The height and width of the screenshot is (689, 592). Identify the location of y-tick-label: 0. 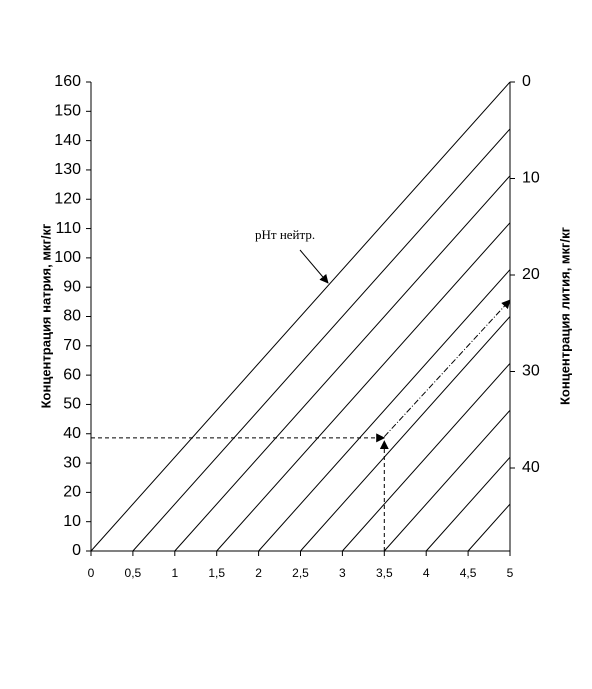
(76, 550).